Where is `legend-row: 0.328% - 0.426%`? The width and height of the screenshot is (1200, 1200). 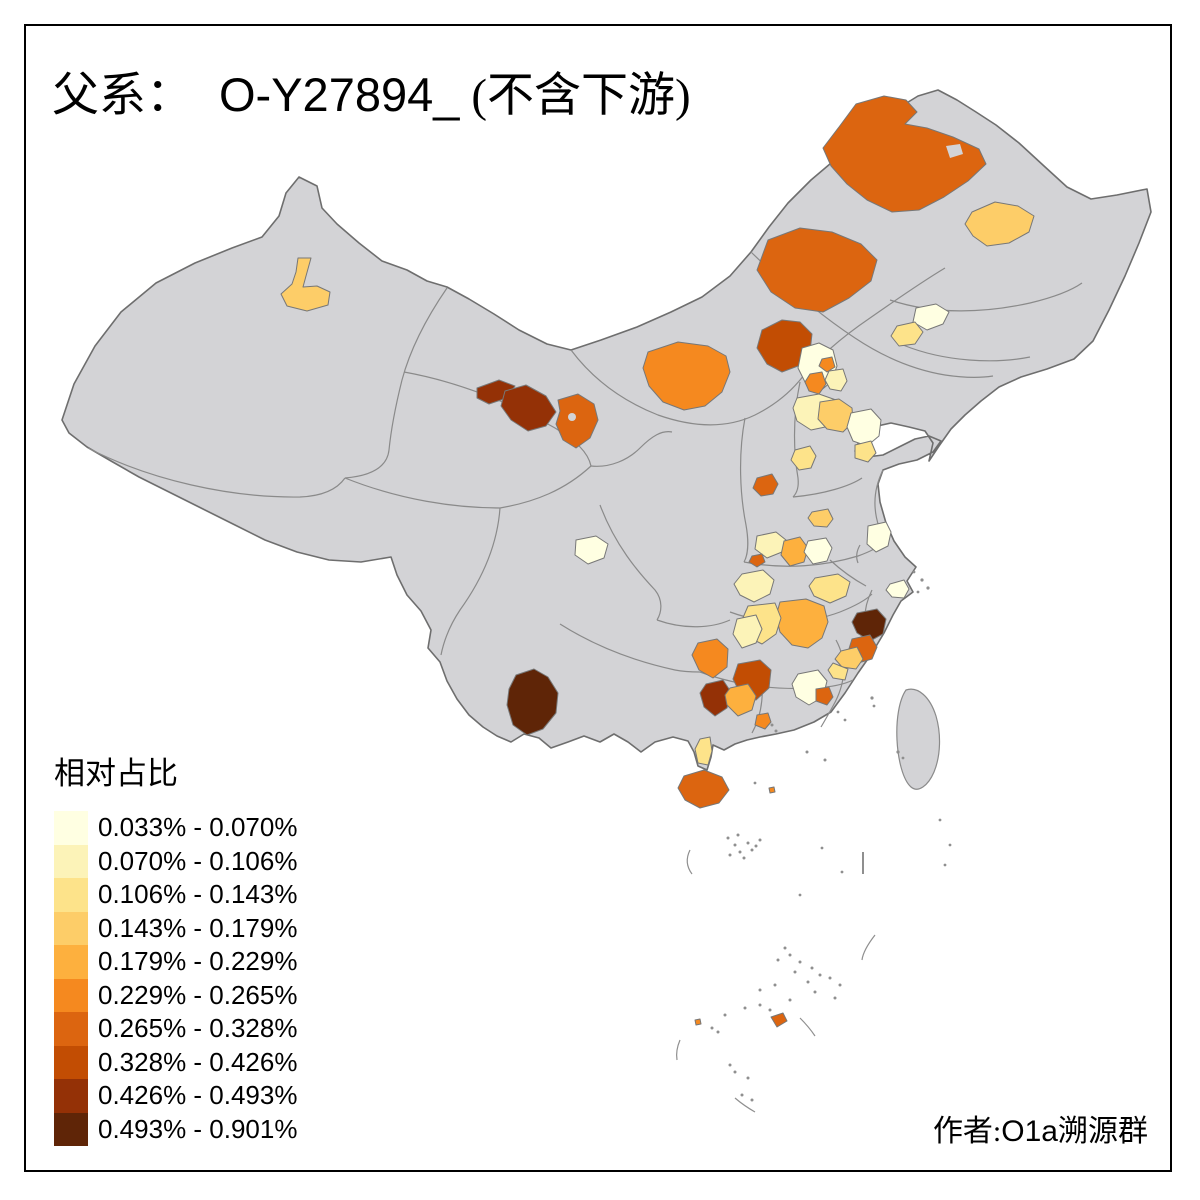
legend-row: 0.328% - 0.426% is located at coordinates (176, 1062).